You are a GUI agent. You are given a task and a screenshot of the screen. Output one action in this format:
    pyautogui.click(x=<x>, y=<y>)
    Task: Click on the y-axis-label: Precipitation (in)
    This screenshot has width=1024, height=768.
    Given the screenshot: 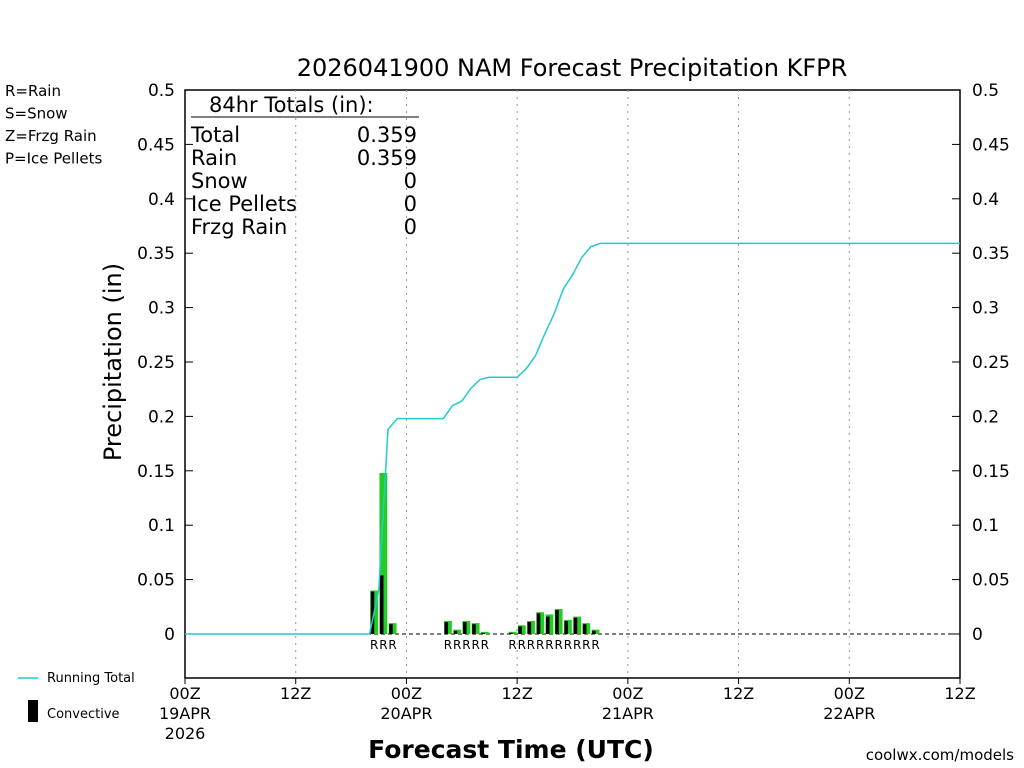 What is the action you would take?
    pyautogui.click(x=113, y=362)
    